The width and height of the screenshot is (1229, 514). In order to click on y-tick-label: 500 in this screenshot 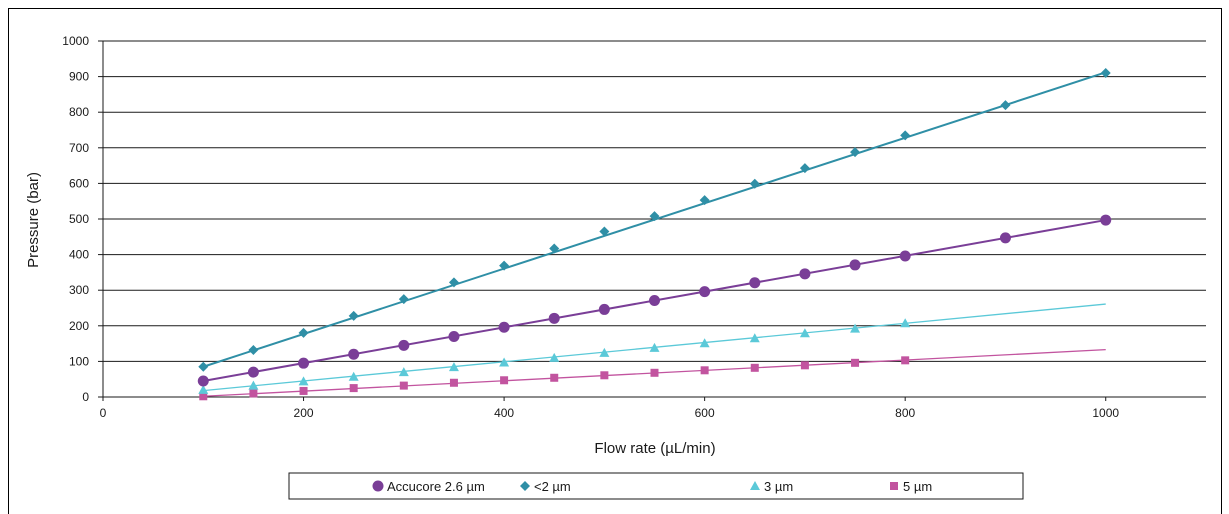, I will do `click(79, 219)`.